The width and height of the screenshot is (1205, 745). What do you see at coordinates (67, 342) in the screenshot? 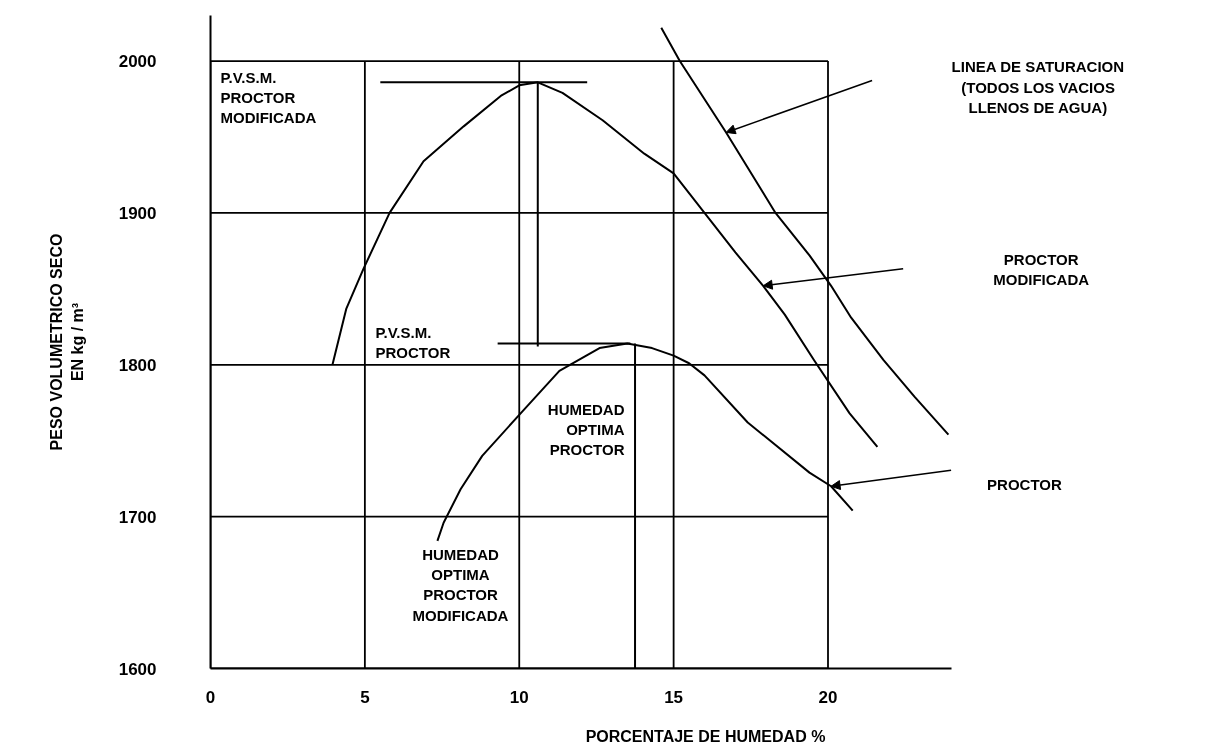
I see `y-axis-title: PESO VOLUMETRICO SECO EN kg / m³` at bounding box center [67, 342].